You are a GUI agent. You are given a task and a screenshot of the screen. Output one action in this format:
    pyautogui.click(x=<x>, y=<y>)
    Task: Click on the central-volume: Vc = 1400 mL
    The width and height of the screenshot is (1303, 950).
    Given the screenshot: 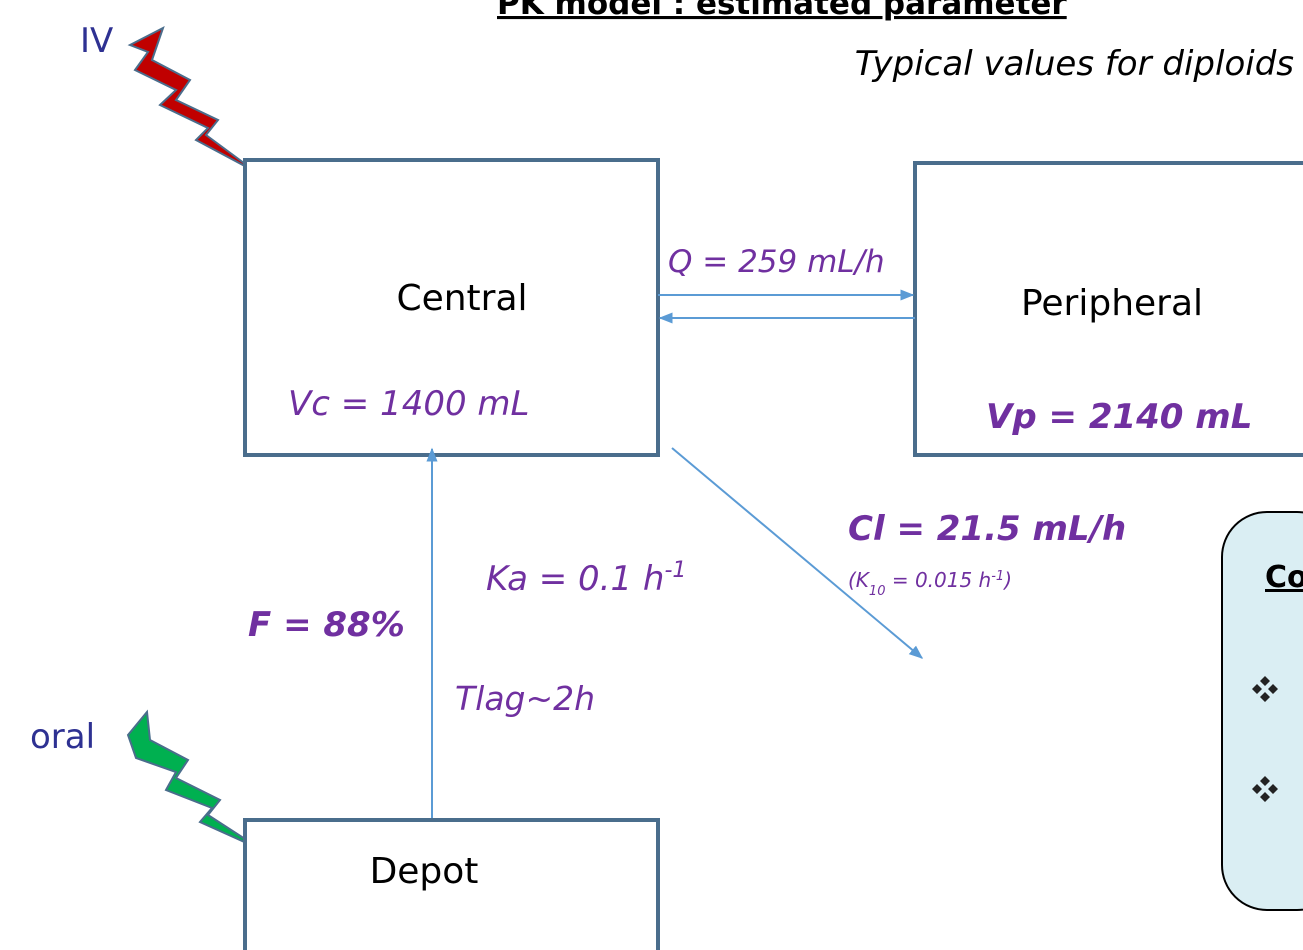 What is the action you would take?
    pyautogui.click(x=408, y=404)
    